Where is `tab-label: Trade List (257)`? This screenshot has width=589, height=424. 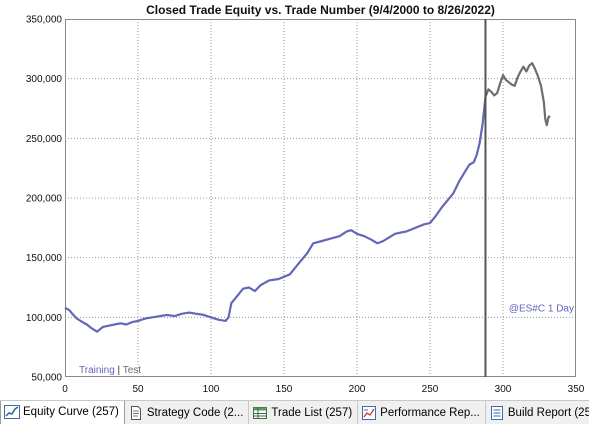
tab-label: Trade List (257) is located at coordinates (312, 412).